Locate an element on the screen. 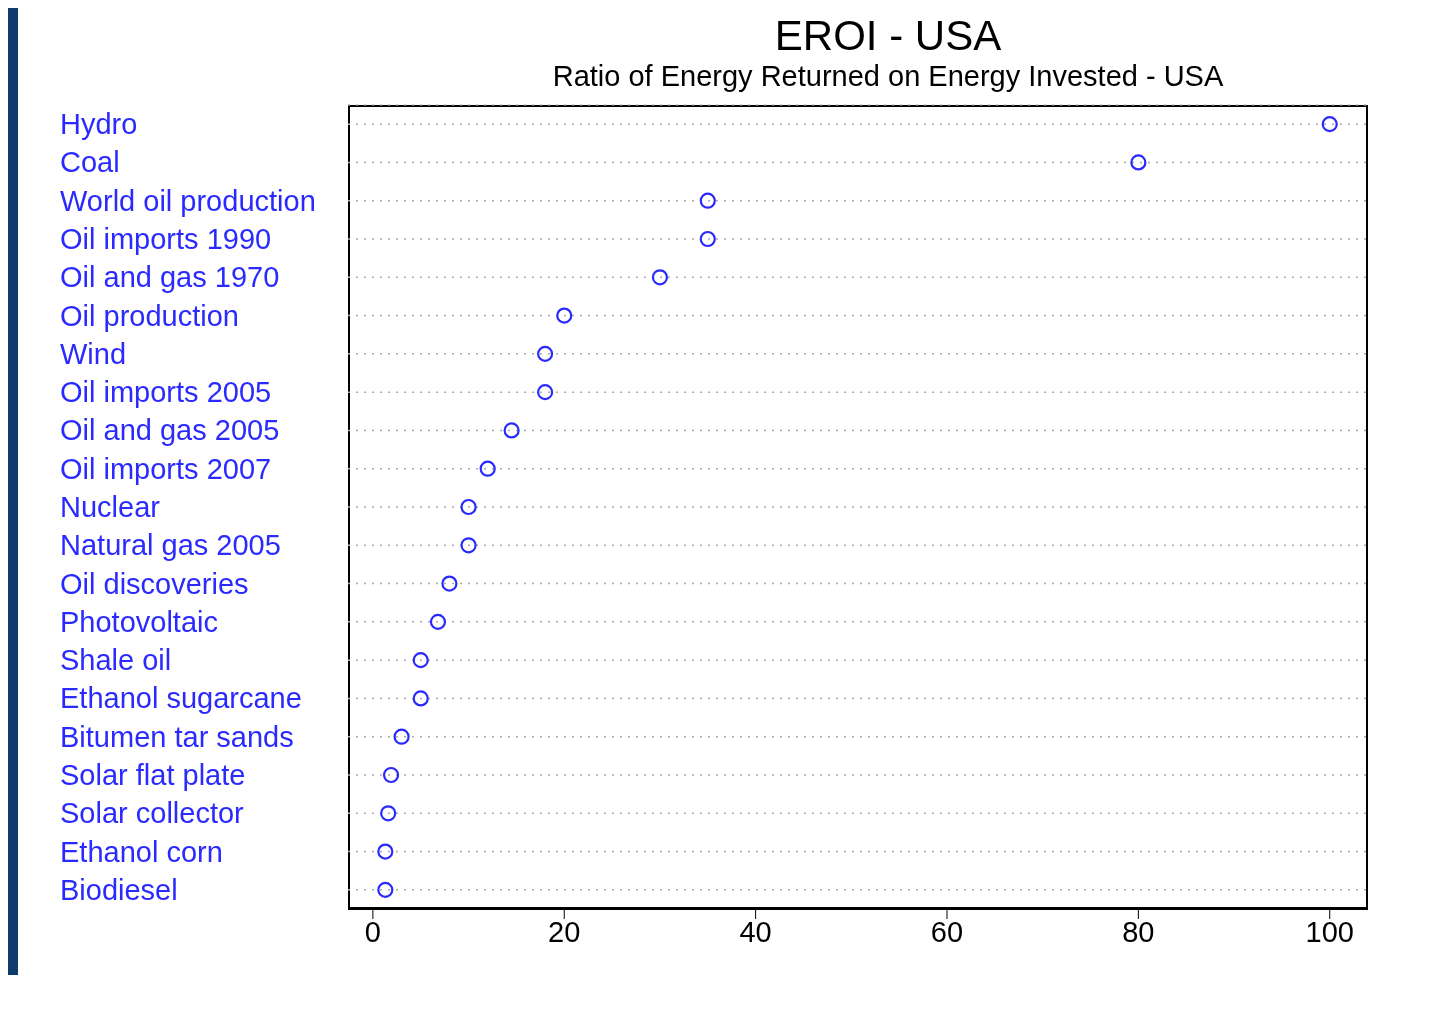  y-tick-label: Oil imports 1990 is located at coordinates (166, 239).